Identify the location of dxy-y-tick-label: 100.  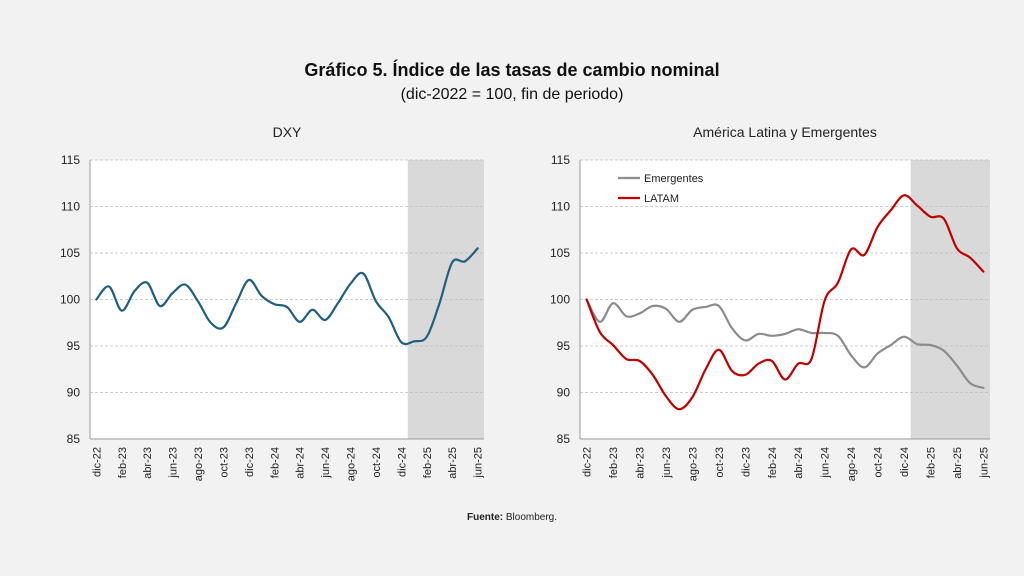
(70, 300).